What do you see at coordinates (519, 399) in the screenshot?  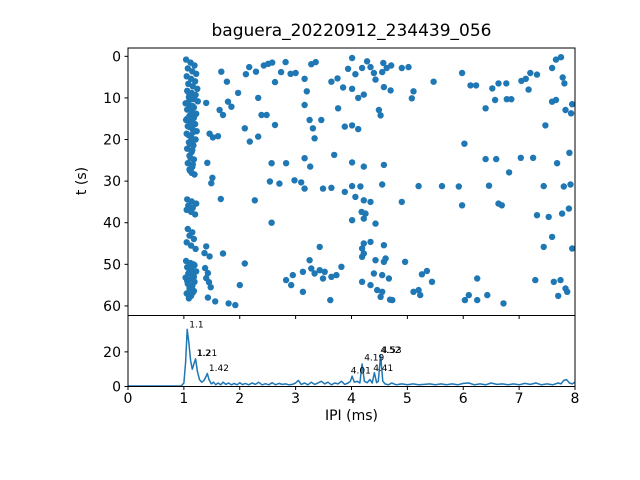 I see `x-tick-label: 7` at bounding box center [519, 399].